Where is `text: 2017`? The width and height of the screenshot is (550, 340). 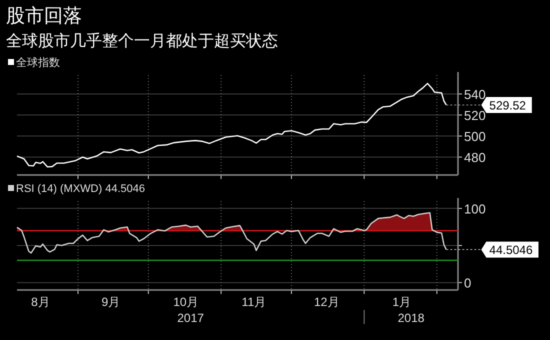 text: 2017 is located at coordinates (190, 318).